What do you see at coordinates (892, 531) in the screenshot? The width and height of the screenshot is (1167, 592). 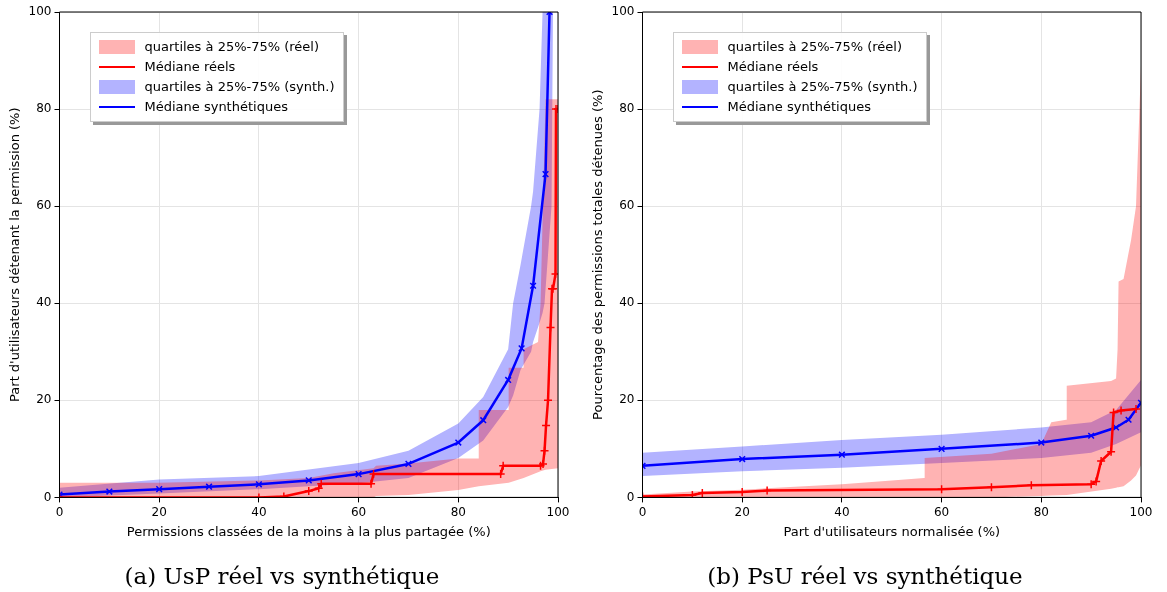 I see `x-axis-title: Part d'utilisateurs normalisée (%)` at bounding box center [892, 531].